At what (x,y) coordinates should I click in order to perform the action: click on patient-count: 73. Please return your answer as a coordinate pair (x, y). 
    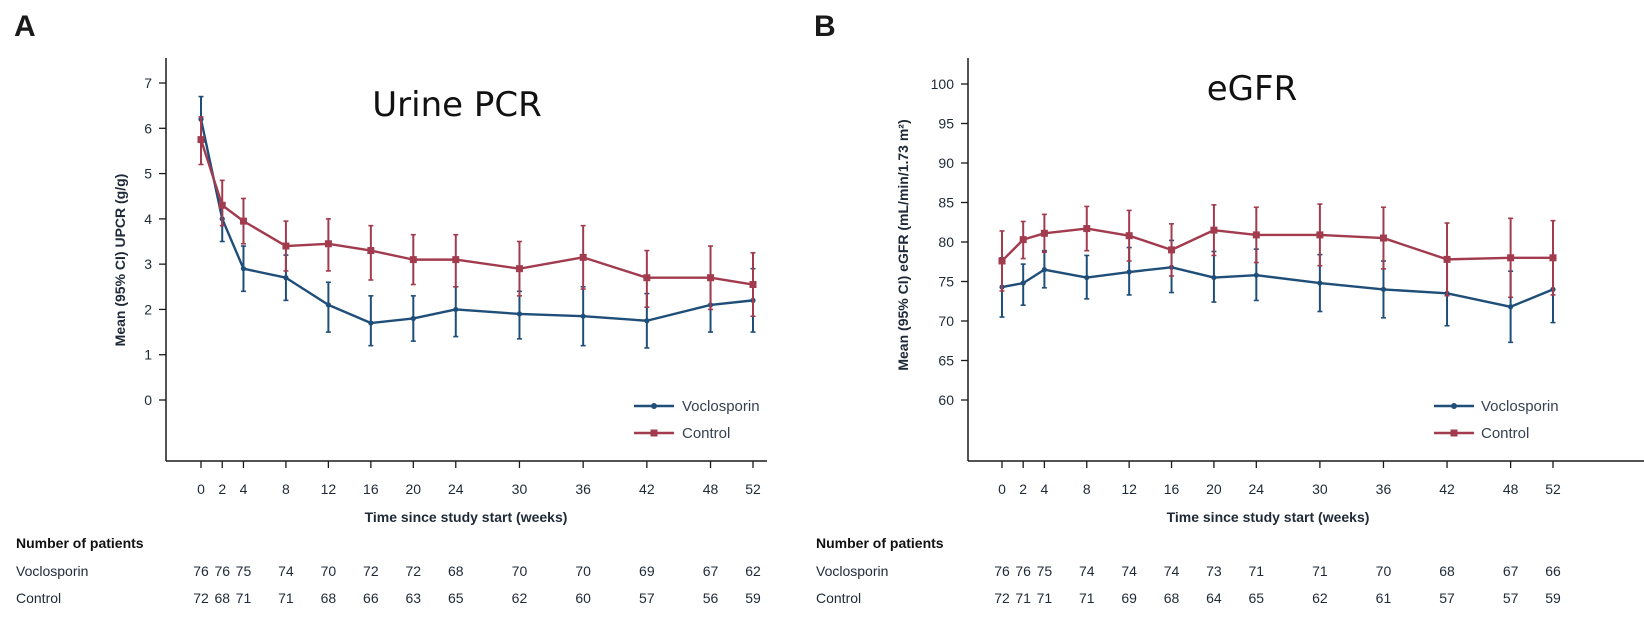
    Looking at the image, I should click on (1214, 571).